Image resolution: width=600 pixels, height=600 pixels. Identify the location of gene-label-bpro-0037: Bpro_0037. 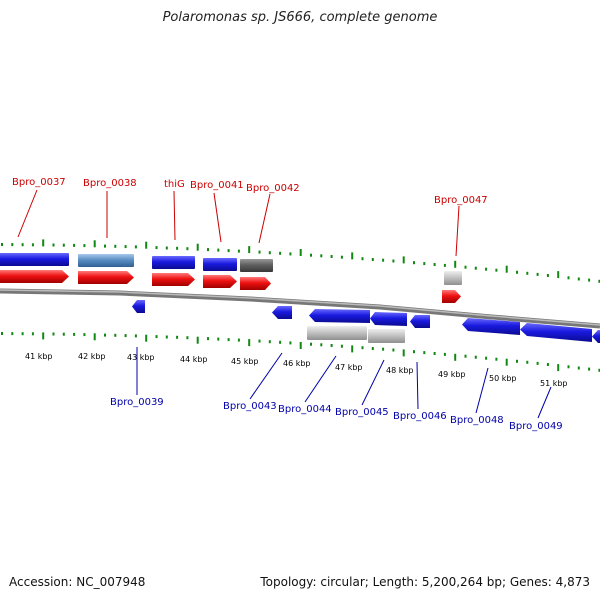
(39, 182).